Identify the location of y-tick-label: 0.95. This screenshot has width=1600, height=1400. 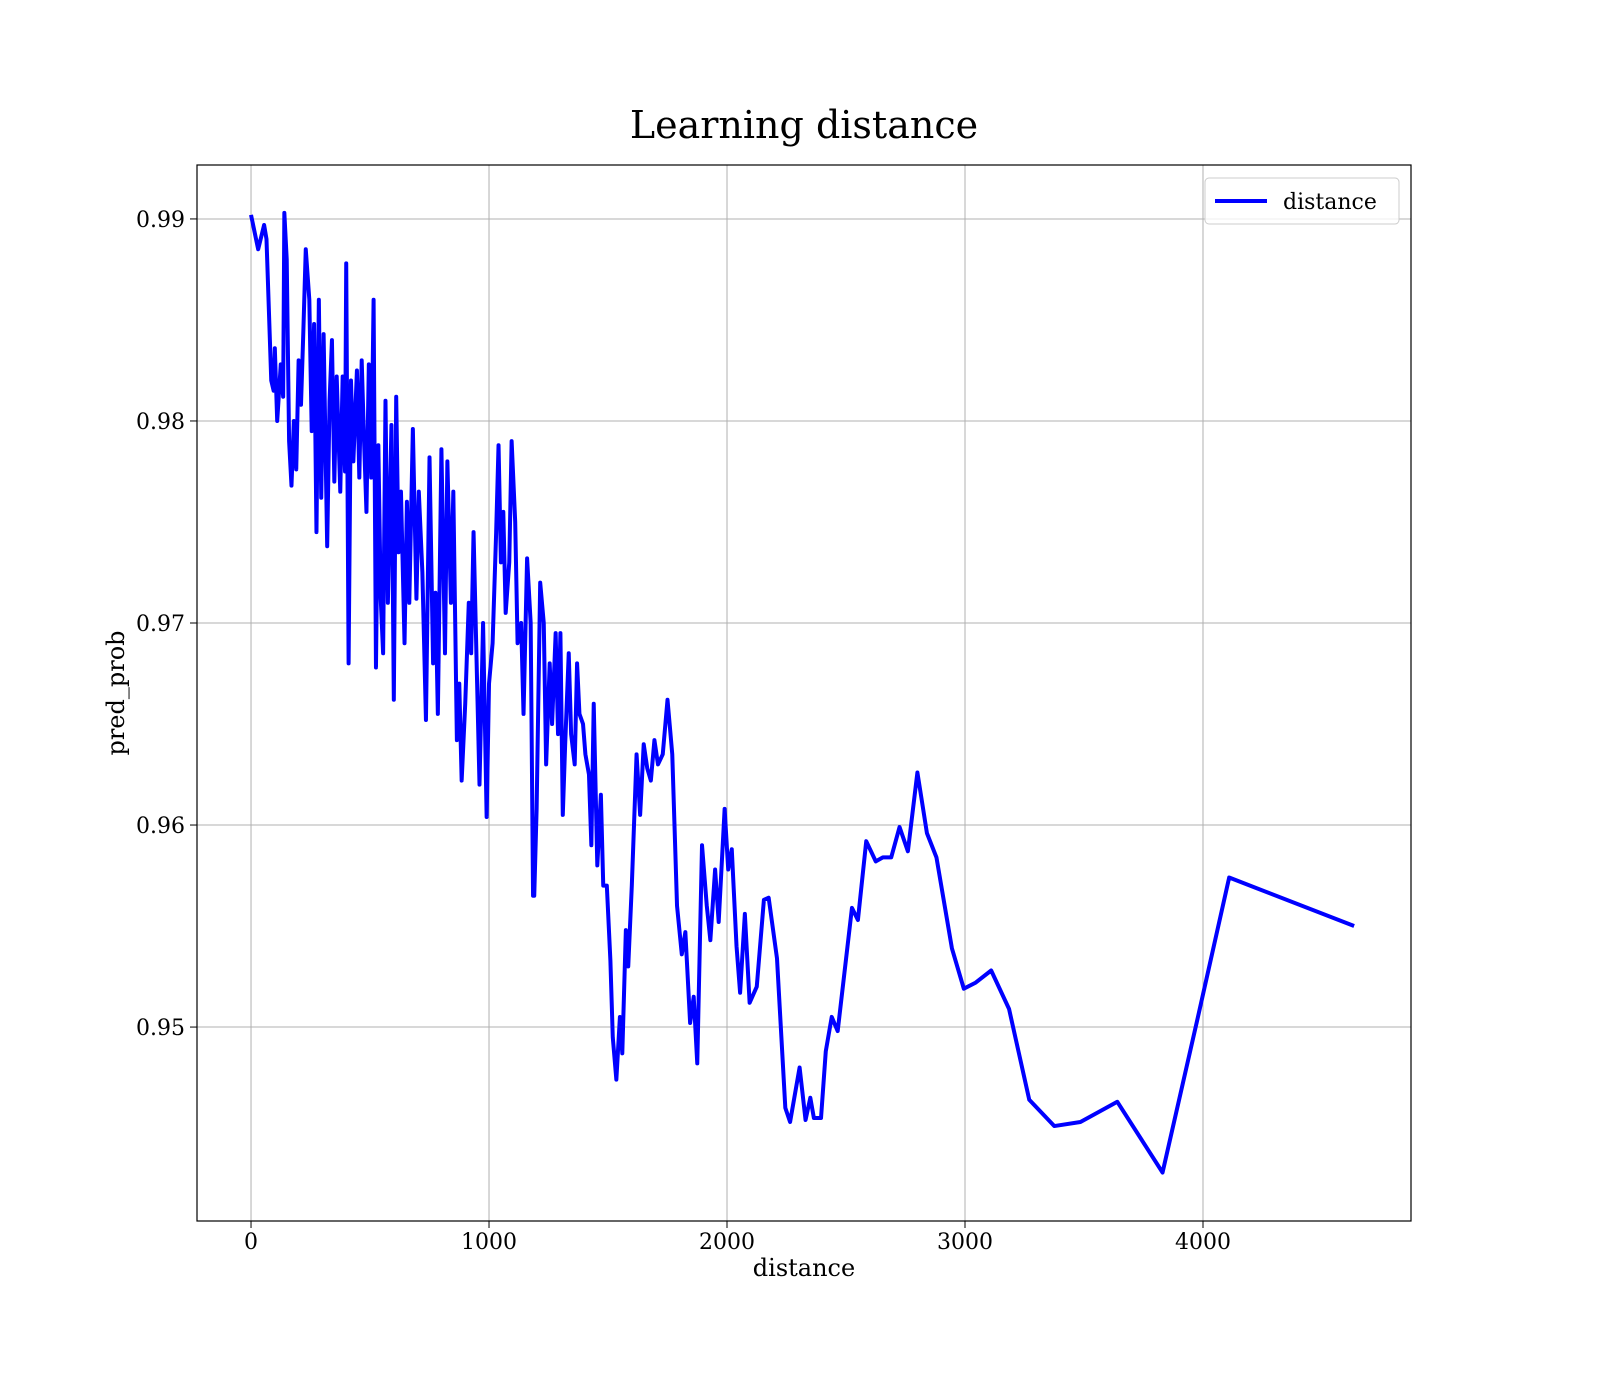
(160, 1028).